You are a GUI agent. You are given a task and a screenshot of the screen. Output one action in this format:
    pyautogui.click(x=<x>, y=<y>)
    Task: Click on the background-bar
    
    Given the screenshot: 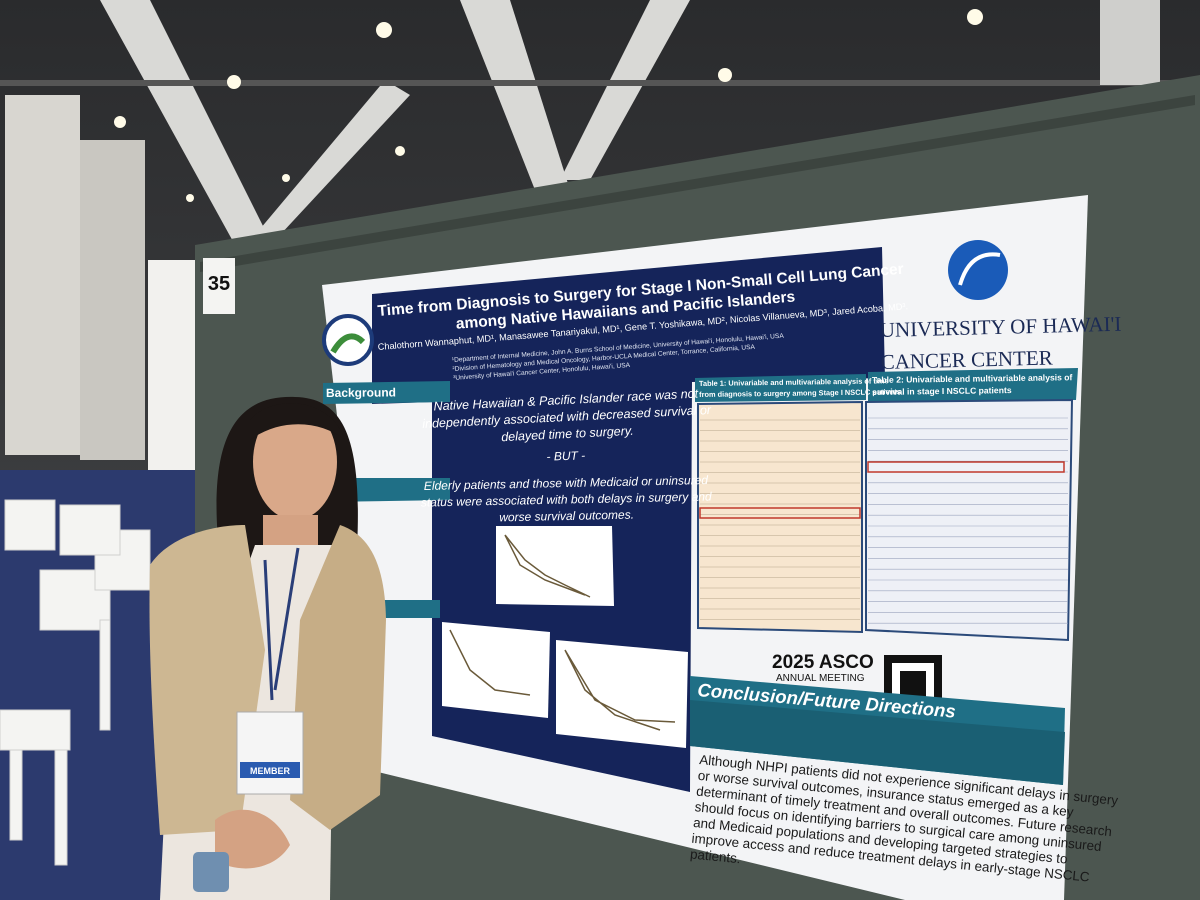 What is the action you would take?
    pyautogui.click(x=386, y=392)
    